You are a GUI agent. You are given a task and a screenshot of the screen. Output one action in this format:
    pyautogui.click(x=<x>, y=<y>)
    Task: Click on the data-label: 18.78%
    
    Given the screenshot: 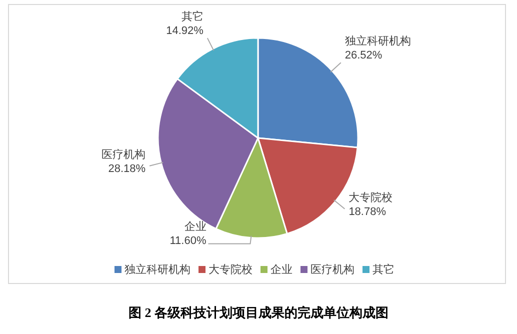 What is the action you would take?
    pyautogui.click(x=367, y=212)
    